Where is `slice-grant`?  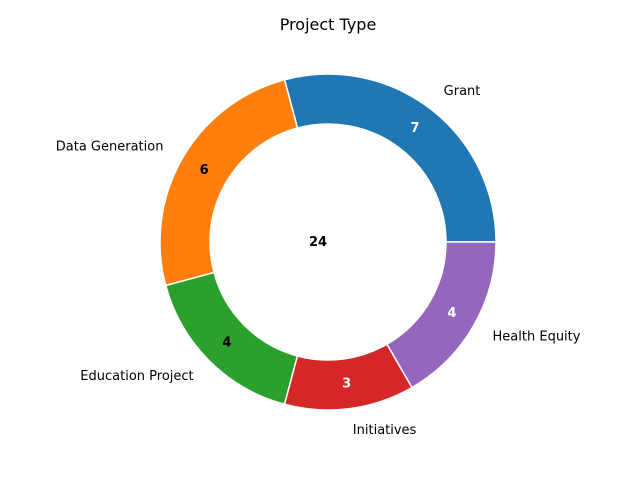 slice-grant is located at coordinates (390, 158).